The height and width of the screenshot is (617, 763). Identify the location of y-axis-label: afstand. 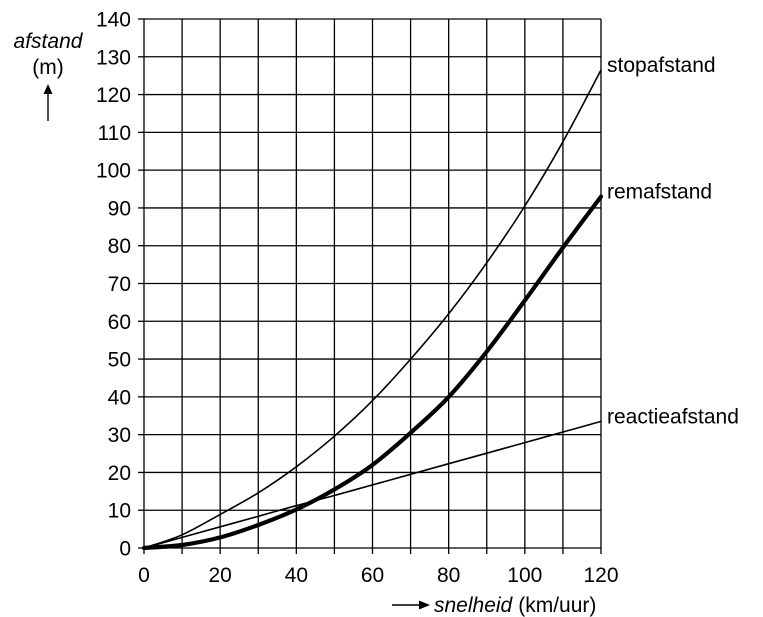
(49, 41).